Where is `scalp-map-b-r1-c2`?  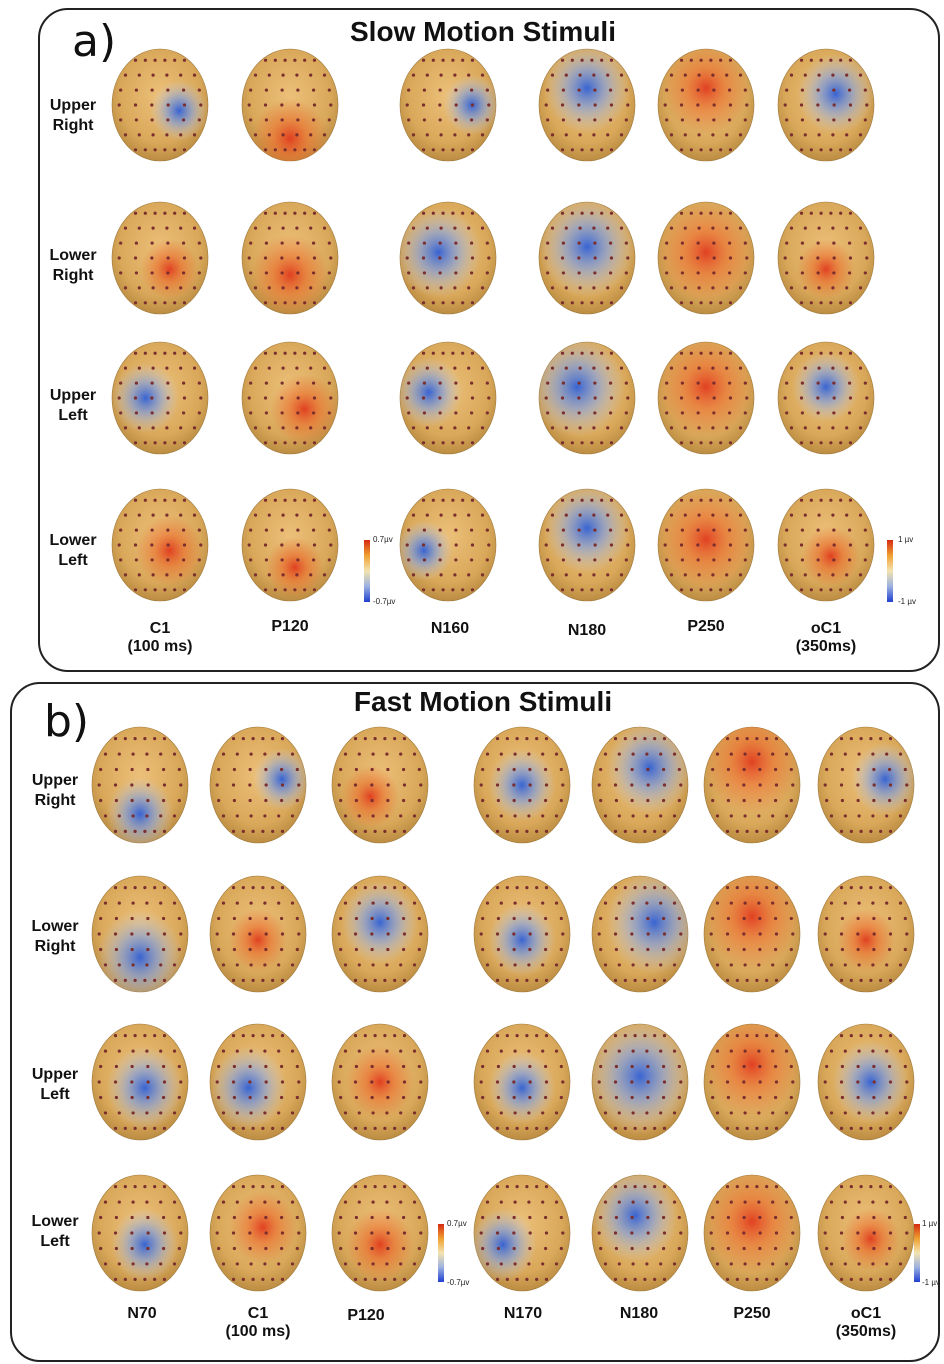 scalp-map-b-r1-c2 is located at coordinates (380, 934).